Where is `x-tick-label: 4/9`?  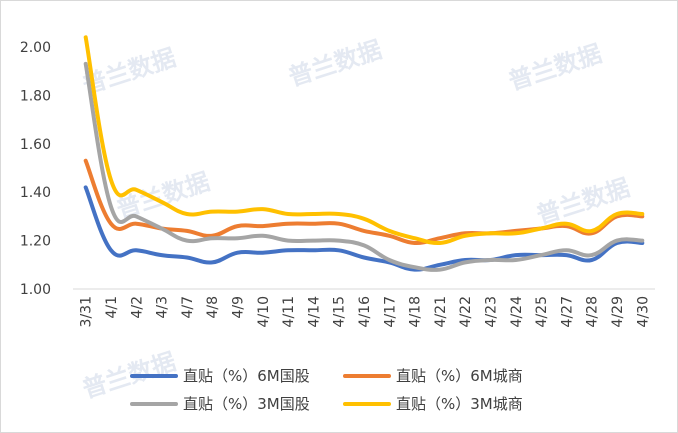 x-tick-label: 4/9 is located at coordinates (238, 307).